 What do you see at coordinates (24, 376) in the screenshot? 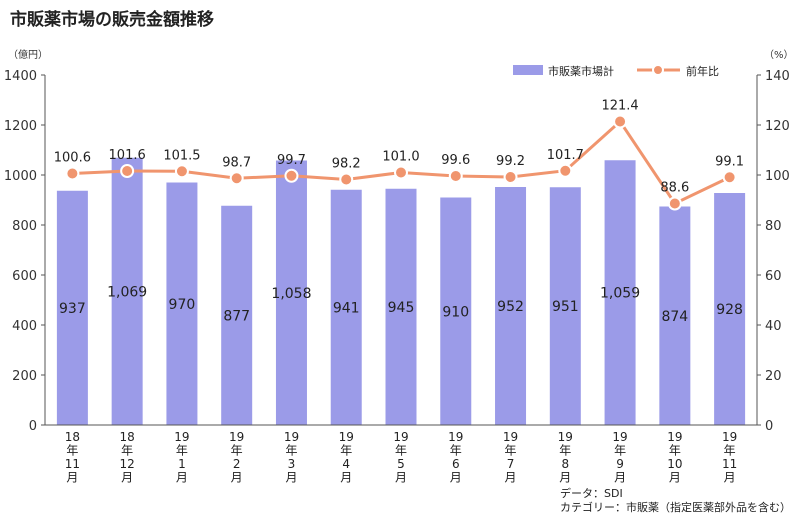
I see `left-tick-label: 200` at bounding box center [24, 376].